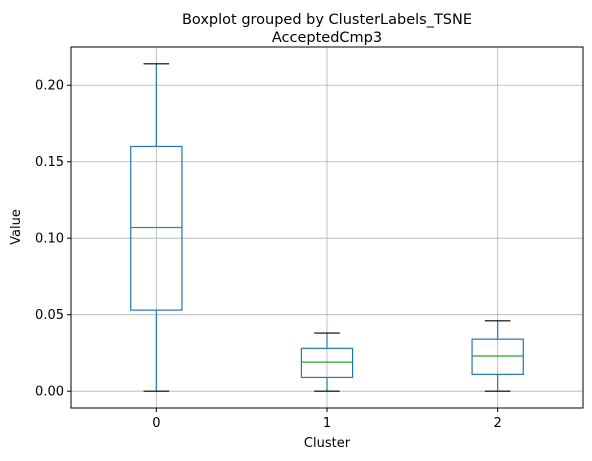 The image size is (592, 461). What do you see at coordinates (16, 227) in the screenshot?
I see `y-axis-label: Value` at bounding box center [16, 227].